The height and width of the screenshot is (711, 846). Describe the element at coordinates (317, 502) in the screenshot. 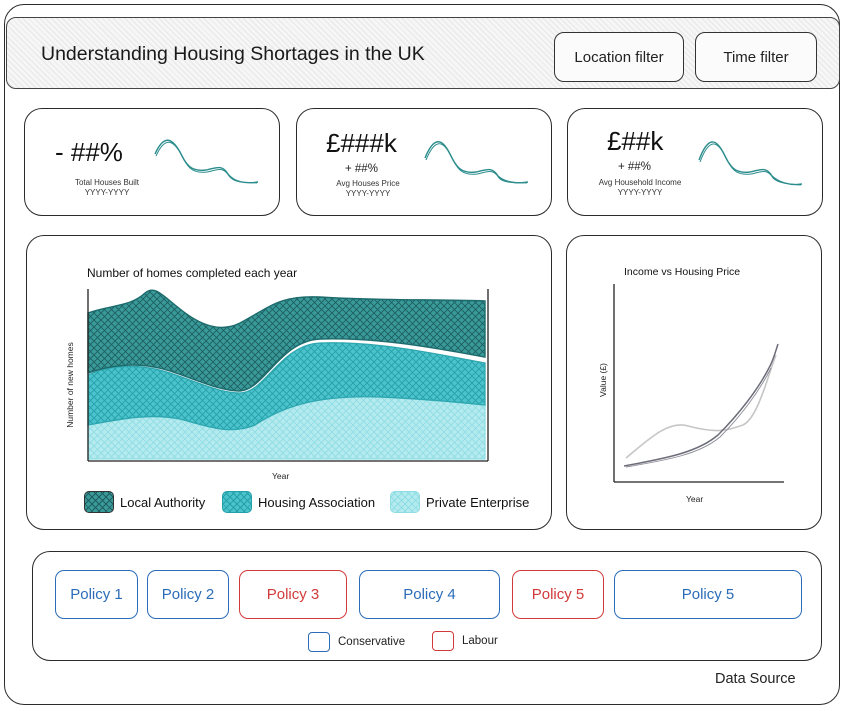

I see `legend-housing-association-label: Housing Association` at that location.